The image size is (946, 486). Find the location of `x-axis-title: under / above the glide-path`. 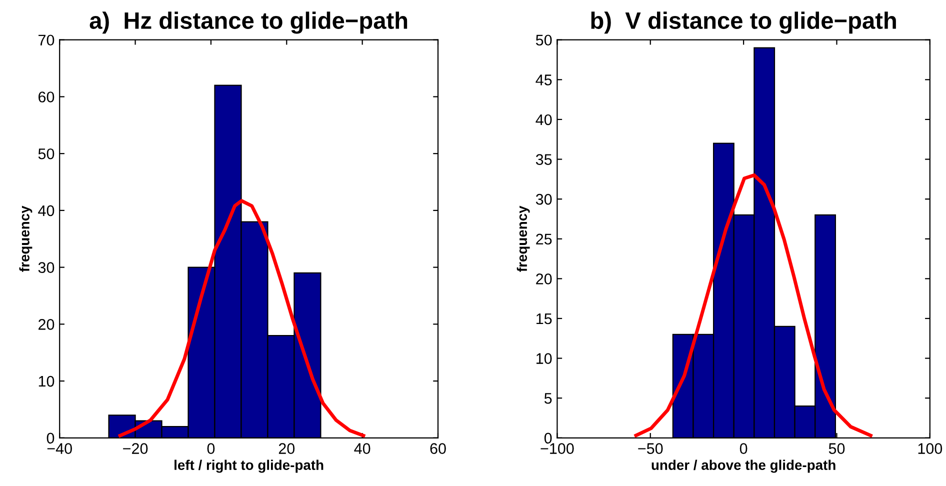

x-axis-title: under / above the glide-path is located at coordinates (744, 466).